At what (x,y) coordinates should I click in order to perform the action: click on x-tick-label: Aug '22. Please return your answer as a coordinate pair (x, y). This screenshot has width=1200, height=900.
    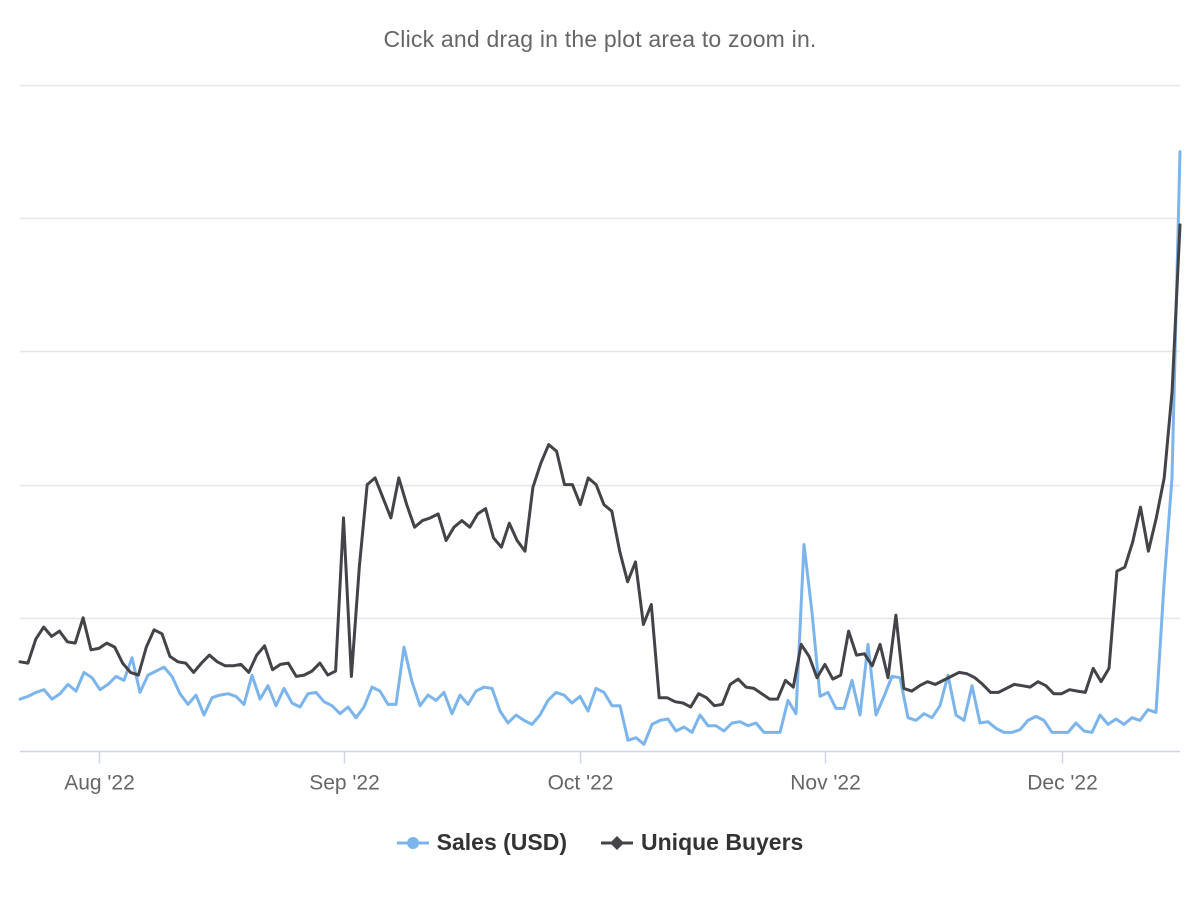
    Looking at the image, I should click on (99, 783).